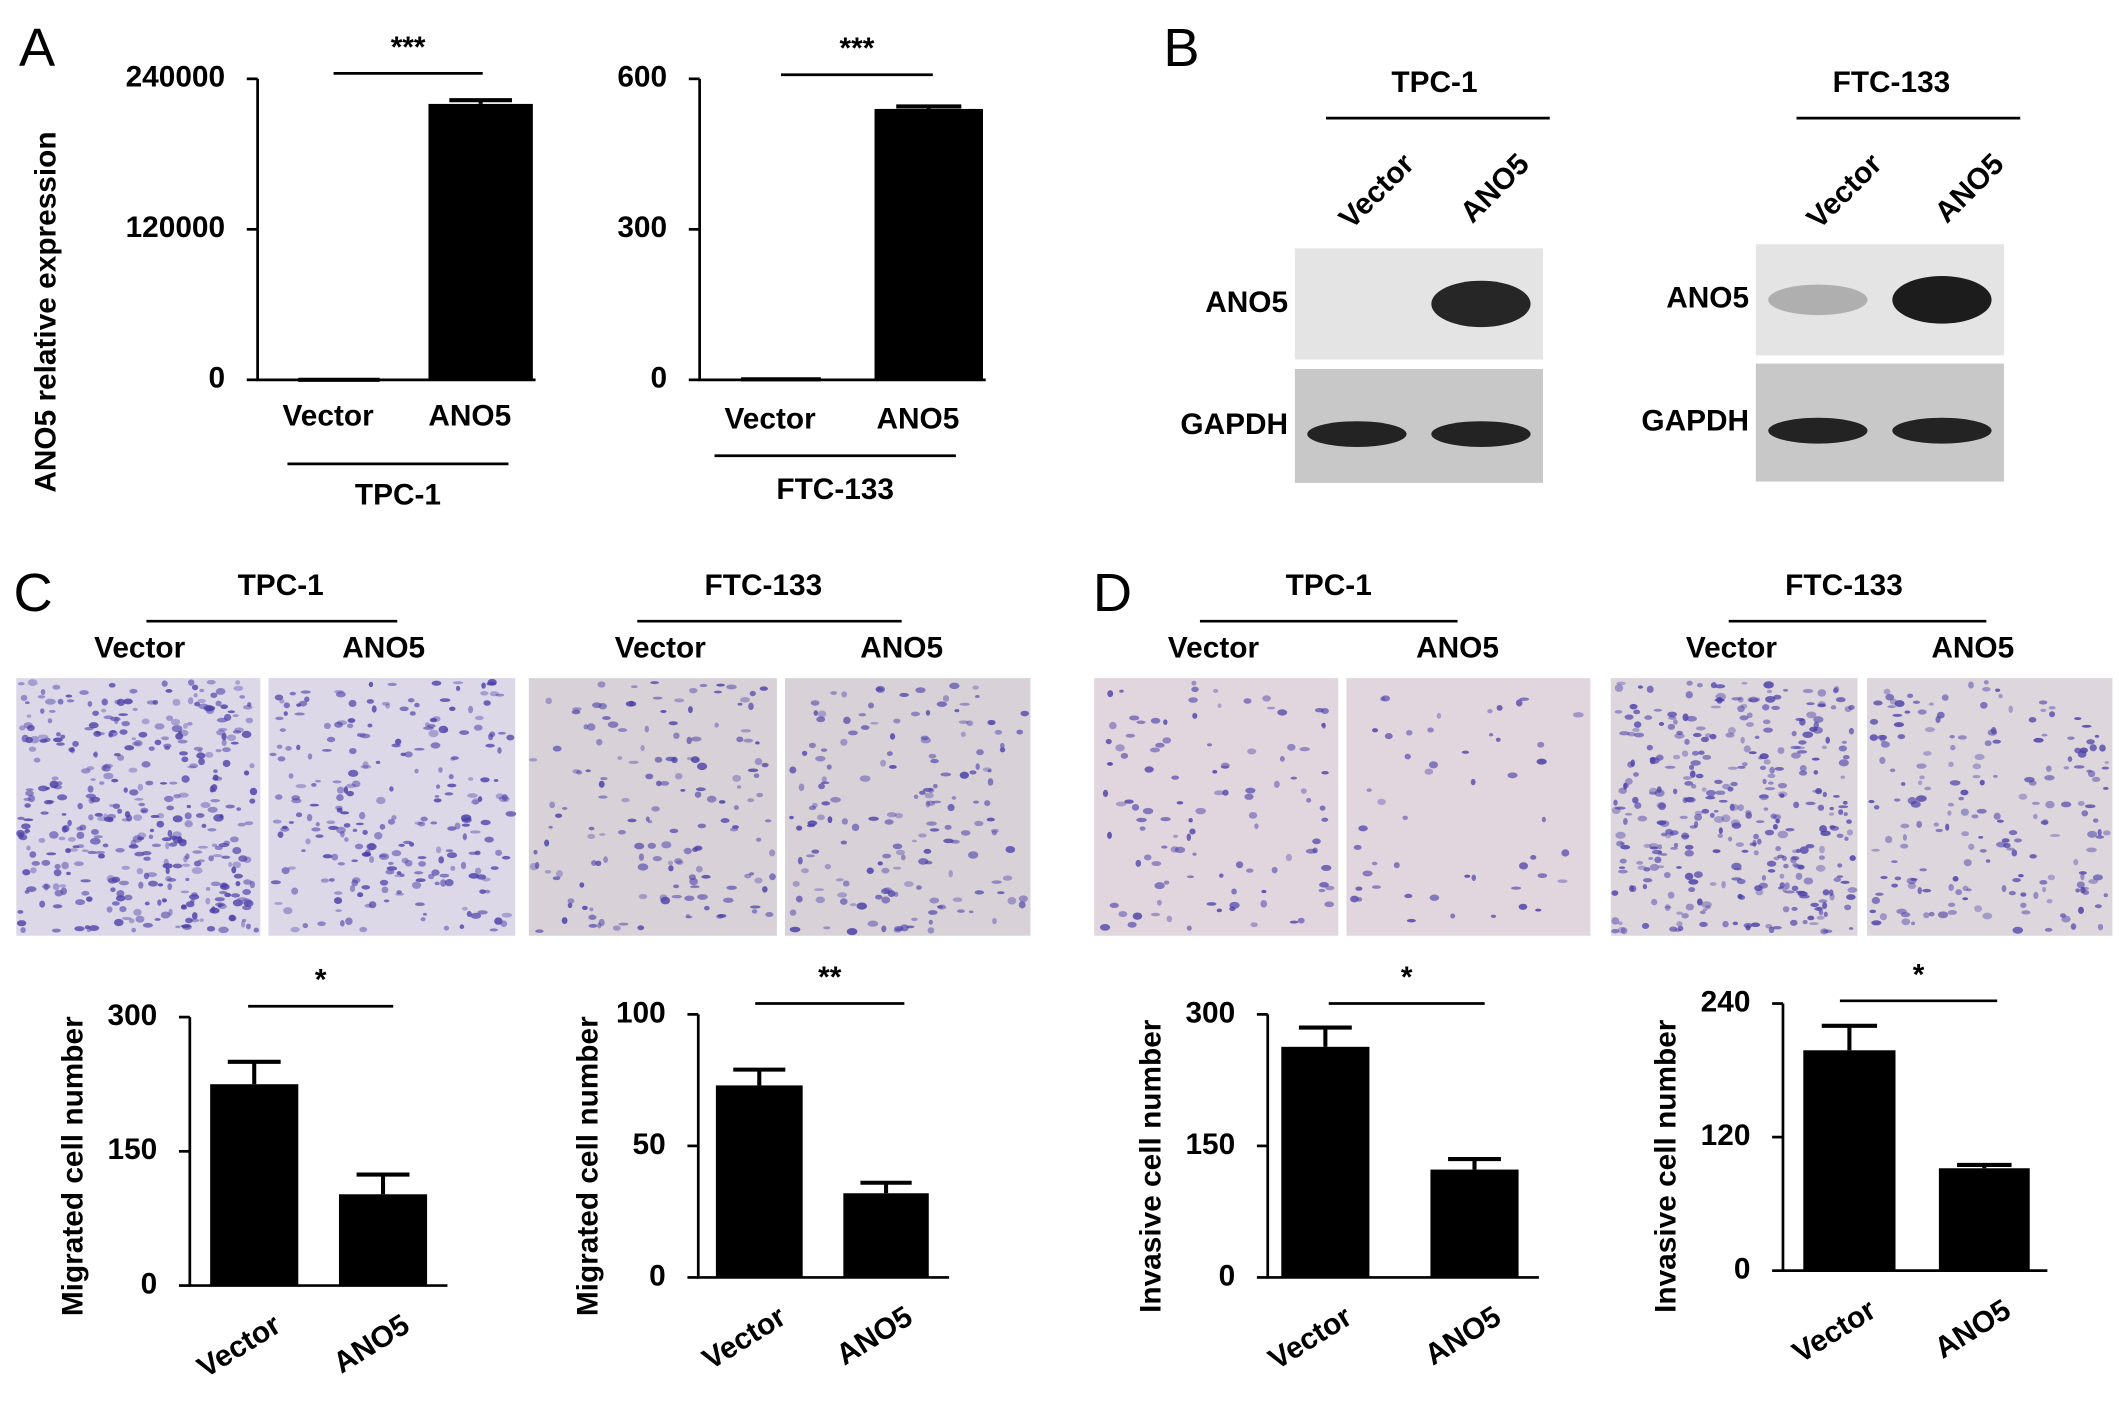 The image size is (2126, 1401). I want to click on y-tick-label: 150, so click(133, 1149).